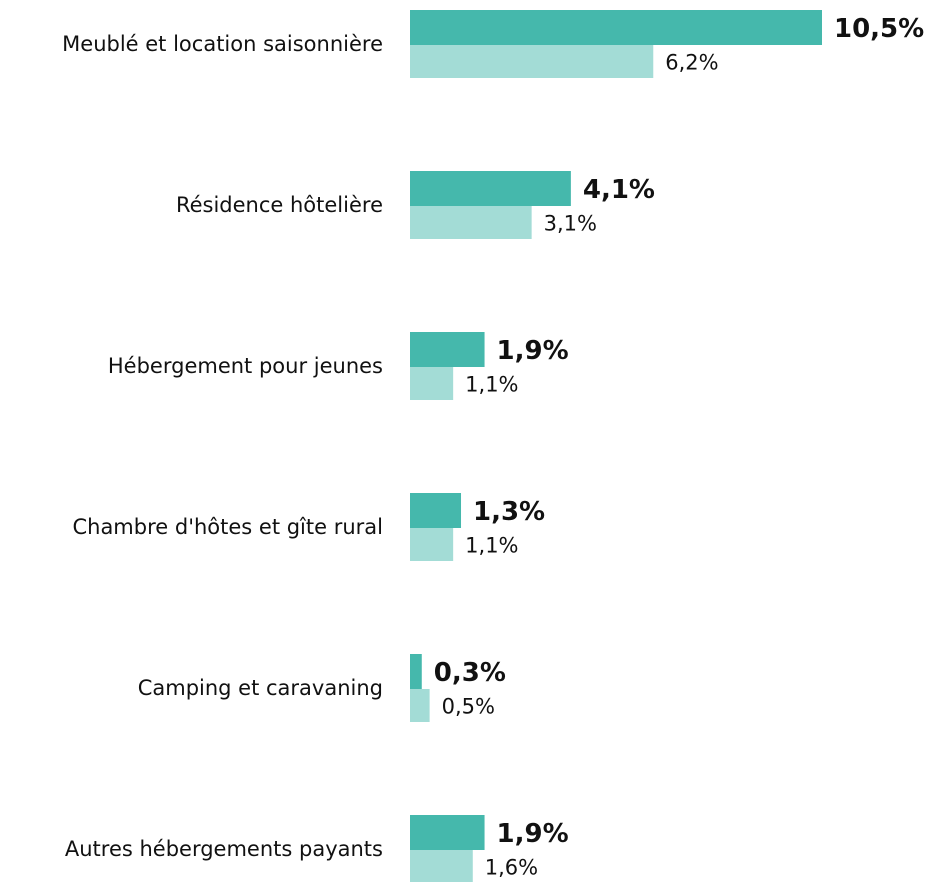  Describe the element at coordinates (260, 688) in the screenshot. I see `category-label: Camping et caravaning` at that location.